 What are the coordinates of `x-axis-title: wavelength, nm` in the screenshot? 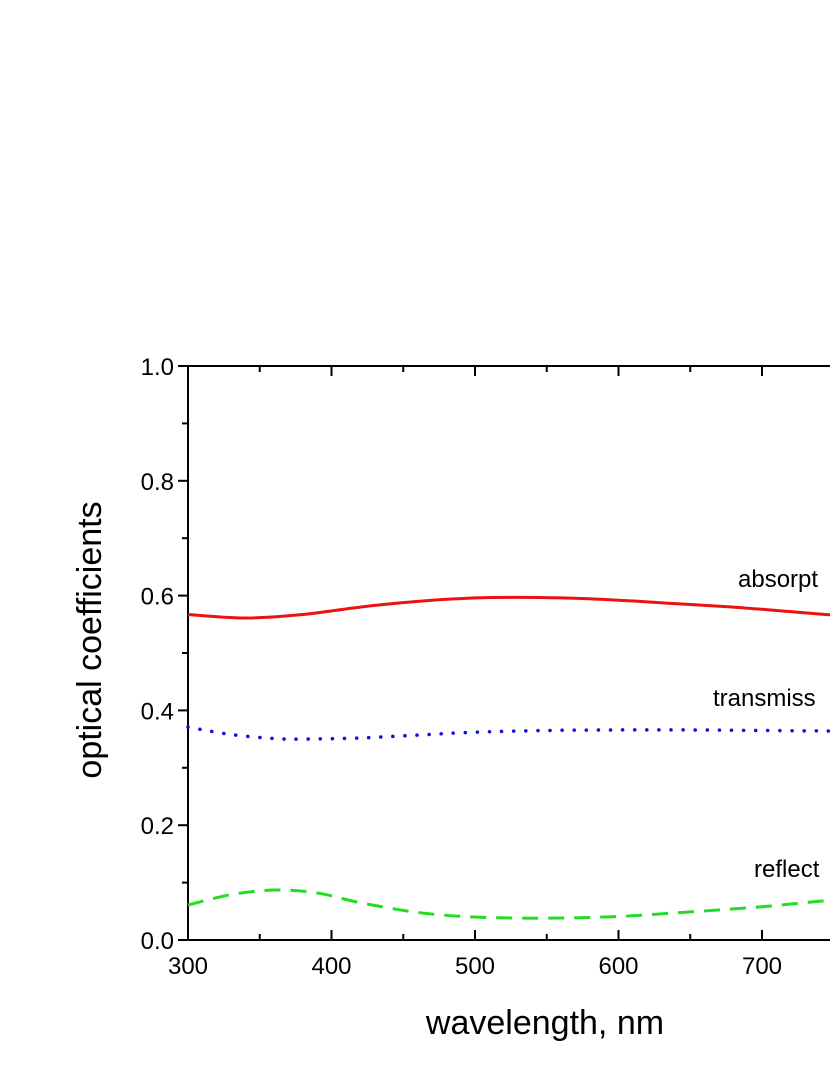 It's located at (544, 1023).